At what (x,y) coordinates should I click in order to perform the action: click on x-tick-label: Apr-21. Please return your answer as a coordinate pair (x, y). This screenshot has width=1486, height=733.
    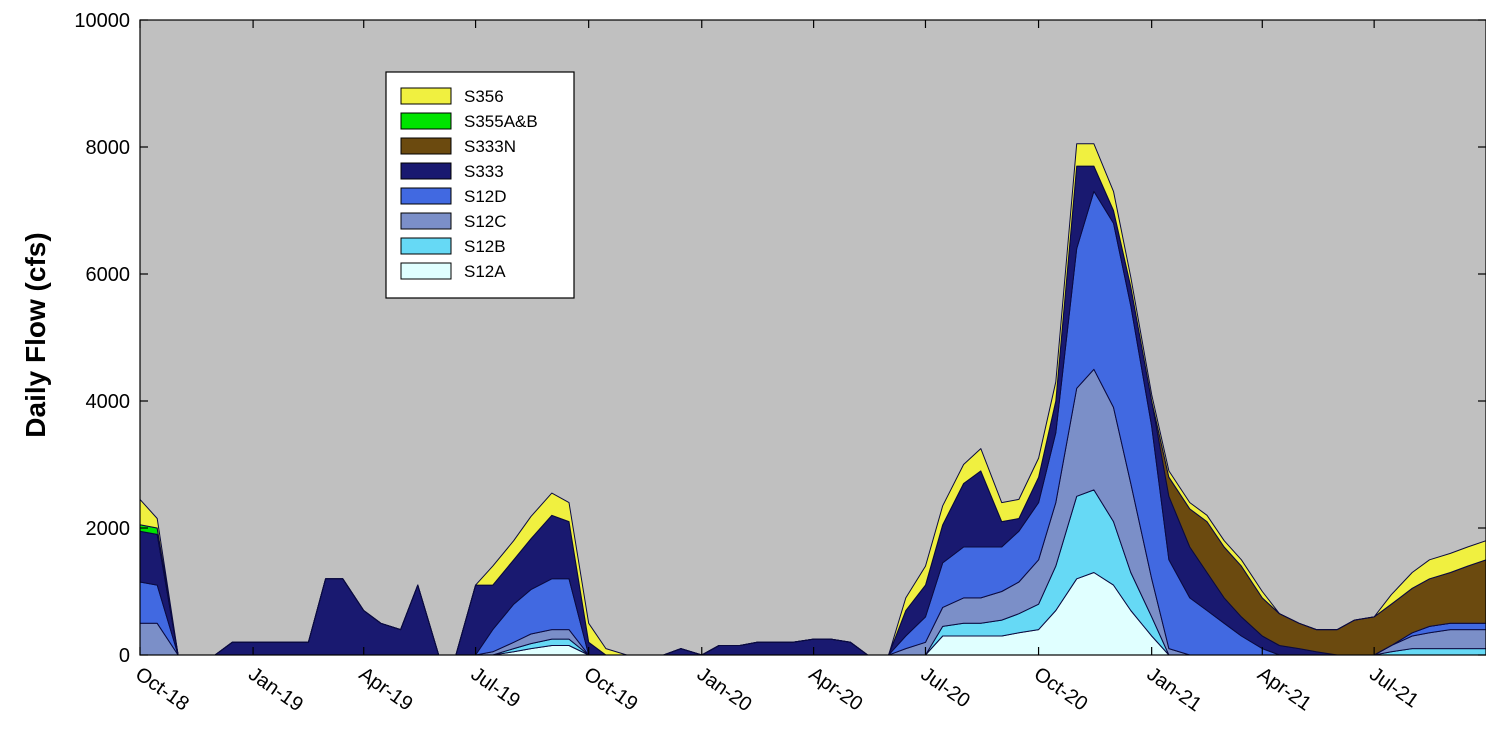
    Looking at the image, I should click on (1284, 689).